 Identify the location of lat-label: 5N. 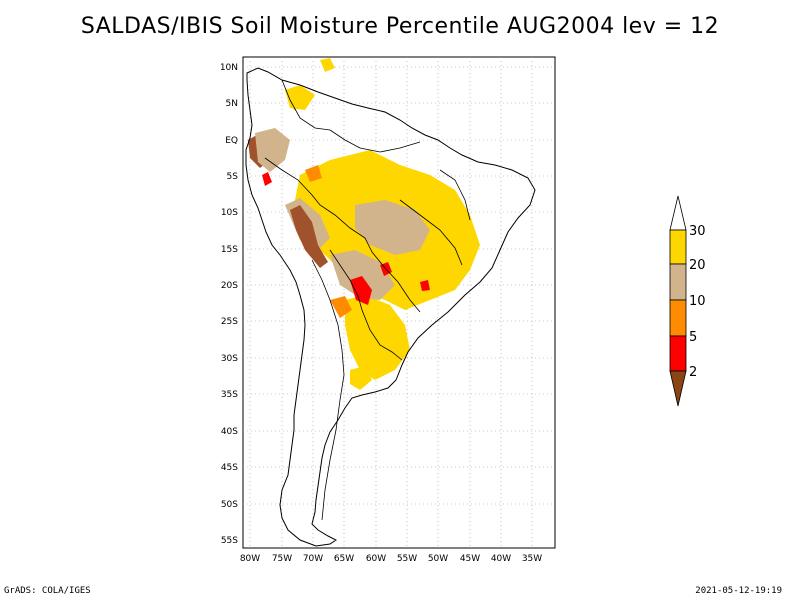
(232, 104).